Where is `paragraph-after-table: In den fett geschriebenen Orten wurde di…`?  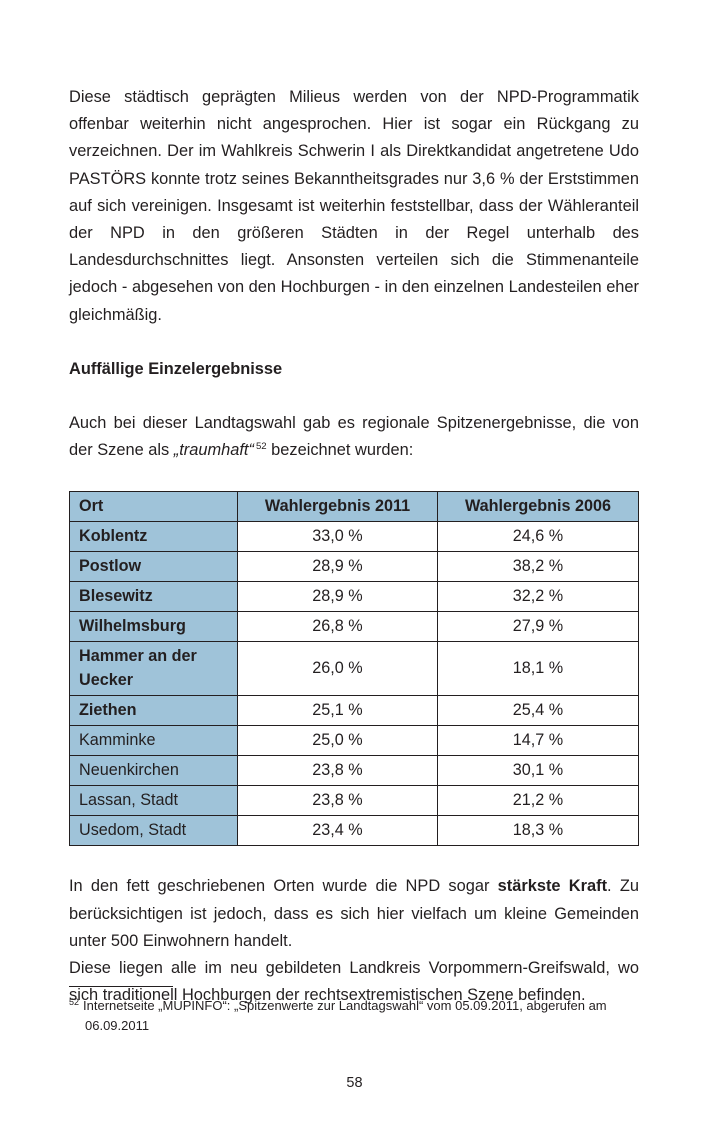 paragraph-after-table: In den fett geschriebenen Orten wurde di… is located at coordinates (354, 914).